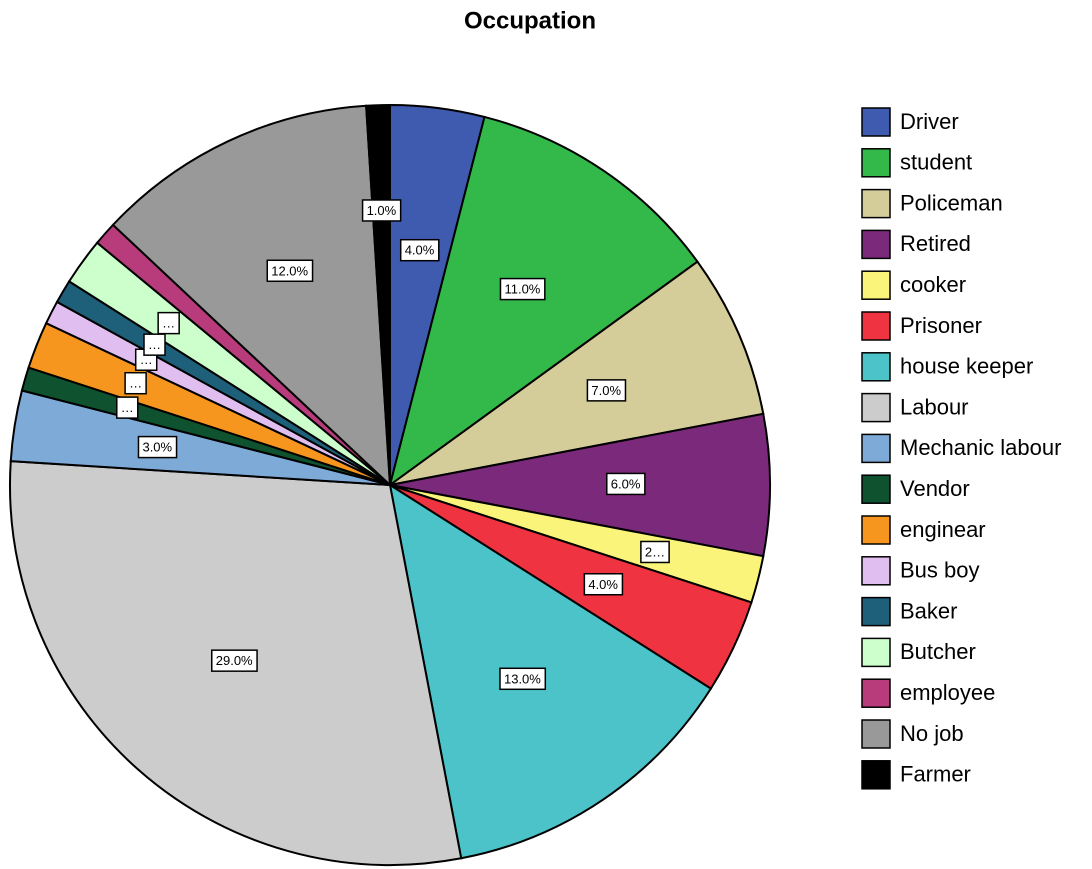 This screenshot has width=1092, height=869. I want to click on data-label: 13.0%, so click(523, 679).